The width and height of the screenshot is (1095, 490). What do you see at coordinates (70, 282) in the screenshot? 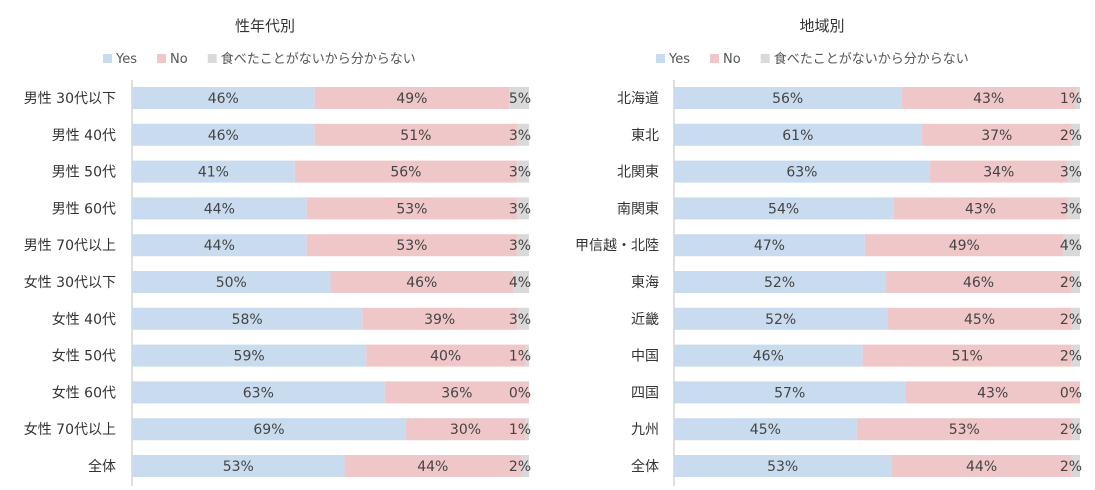
I see `category-label-1-6: 女性 30代以下` at bounding box center [70, 282].